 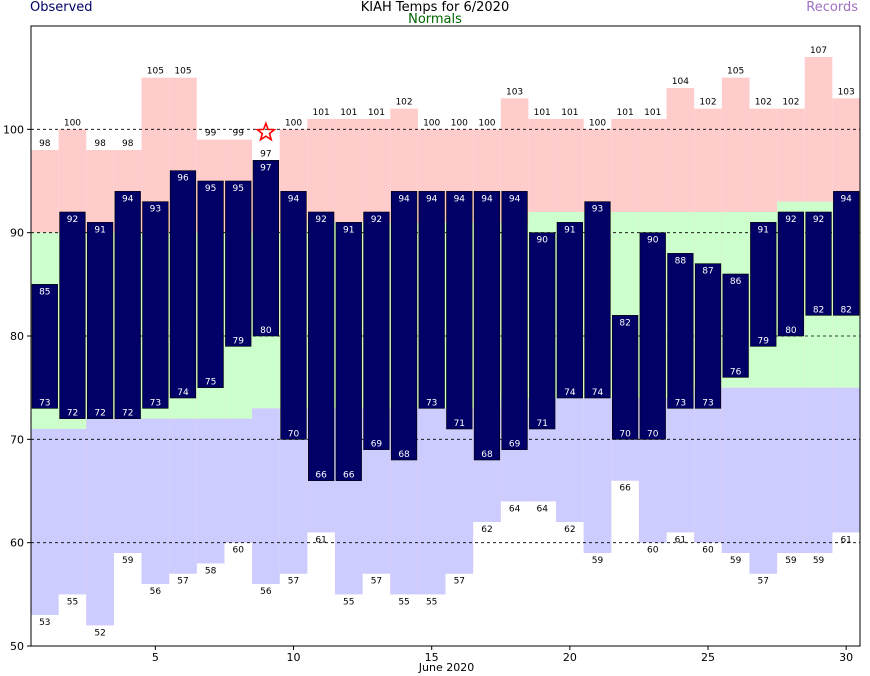 What do you see at coordinates (99, 230) in the screenshot?
I see `observed-high-label: 91` at bounding box center [99, 230].